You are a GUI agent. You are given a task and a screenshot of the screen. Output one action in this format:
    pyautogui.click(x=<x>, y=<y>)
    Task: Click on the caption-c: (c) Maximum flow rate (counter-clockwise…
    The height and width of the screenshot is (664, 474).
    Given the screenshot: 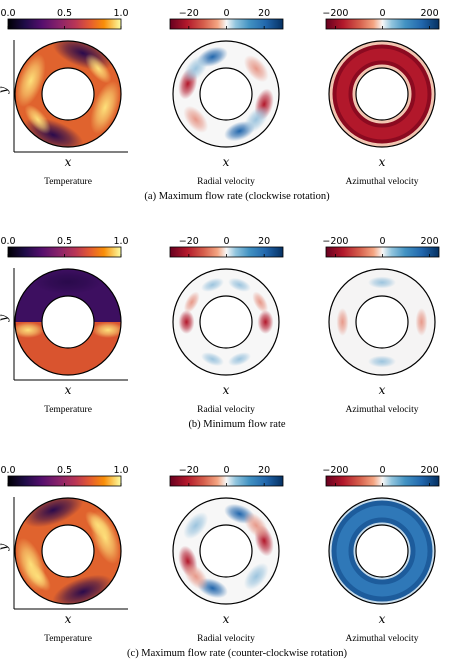 What is the action you would take?
    pyautogui.click(x=237, y=653)
    